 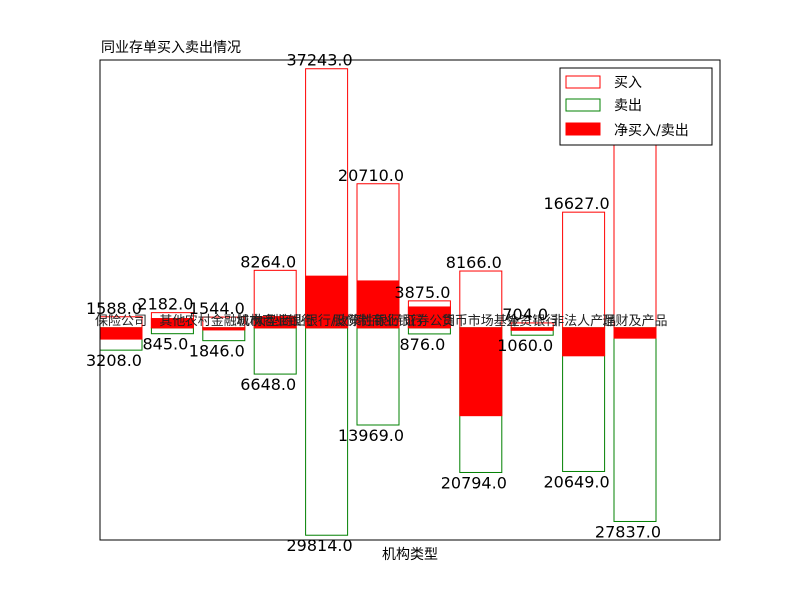 What do you see at coordinates (628, 531) in the screenshot?
I see `label-sell-10: 27837.0` at bounding box center [628, 531].